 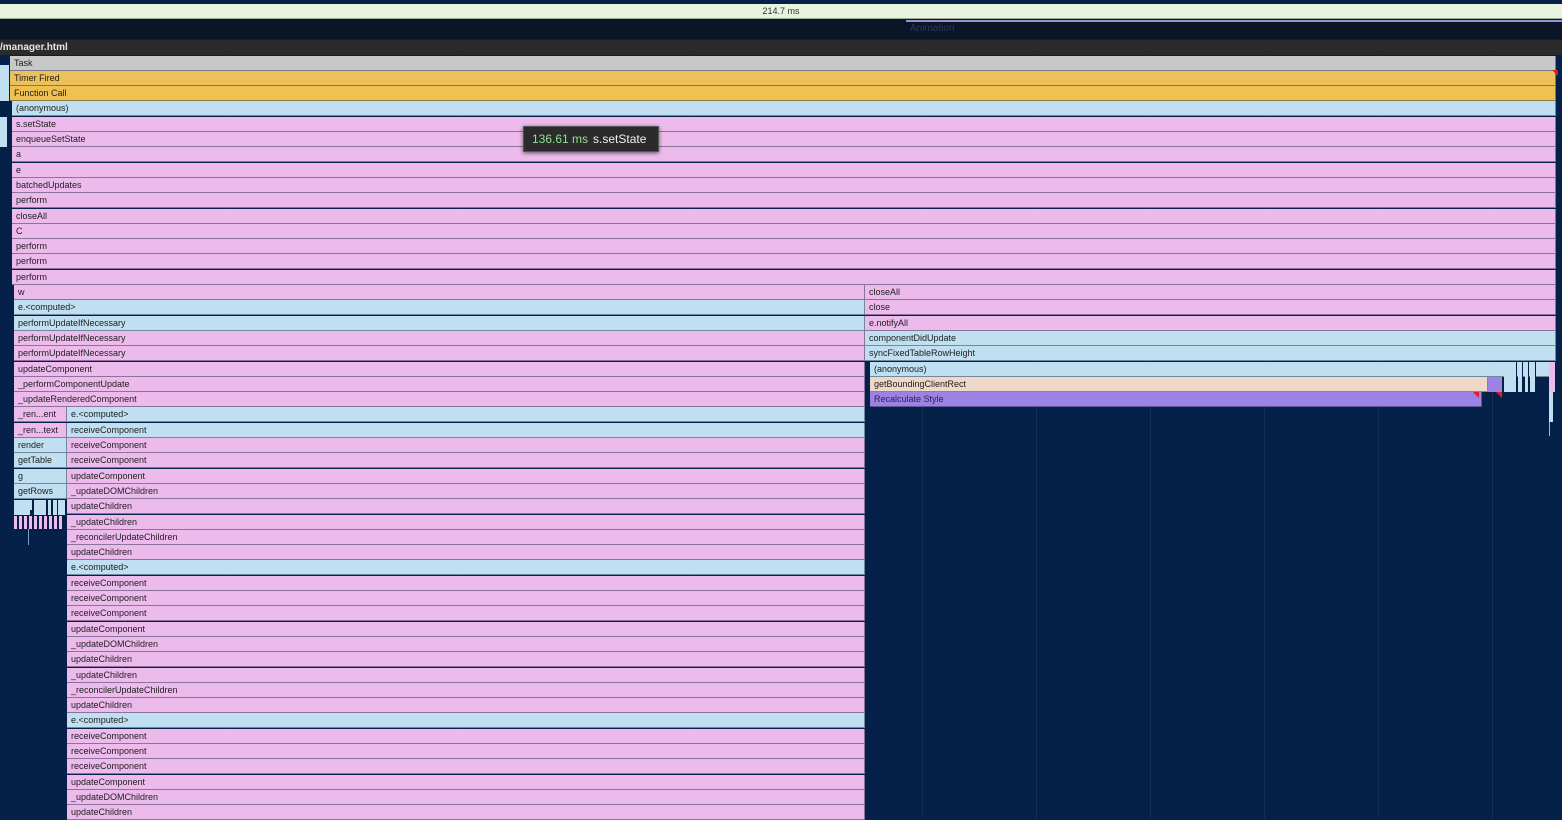 I want to click on flame-tooltip: 136.61 ms s.setState, so click(x=591, y=139).